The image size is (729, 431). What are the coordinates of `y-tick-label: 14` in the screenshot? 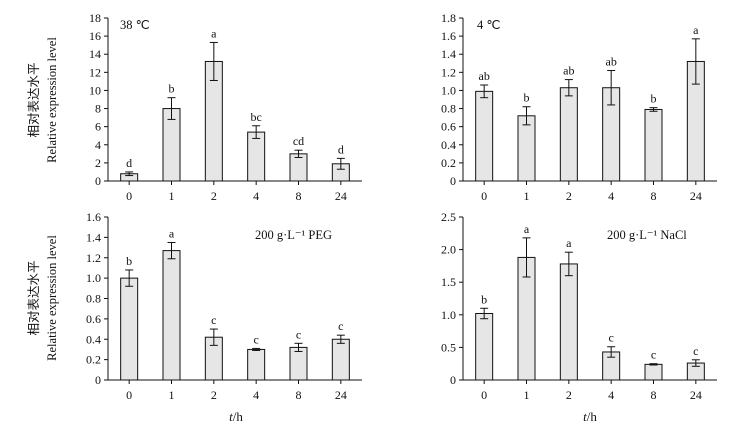 It's located at (95, 54).